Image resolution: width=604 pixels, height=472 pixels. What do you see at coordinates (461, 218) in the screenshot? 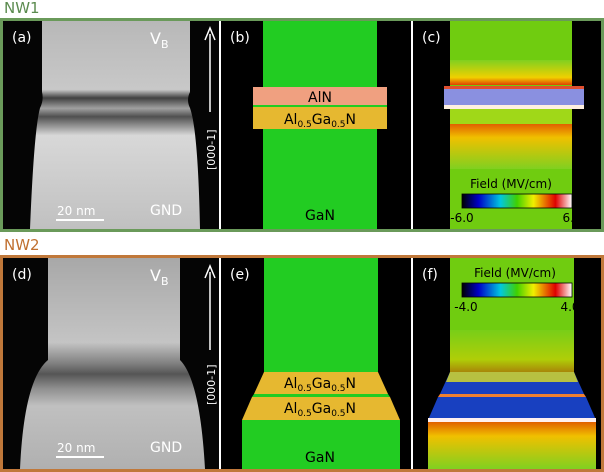
I see `colorbar-min: -6.0` at bounding box center [461, 218].